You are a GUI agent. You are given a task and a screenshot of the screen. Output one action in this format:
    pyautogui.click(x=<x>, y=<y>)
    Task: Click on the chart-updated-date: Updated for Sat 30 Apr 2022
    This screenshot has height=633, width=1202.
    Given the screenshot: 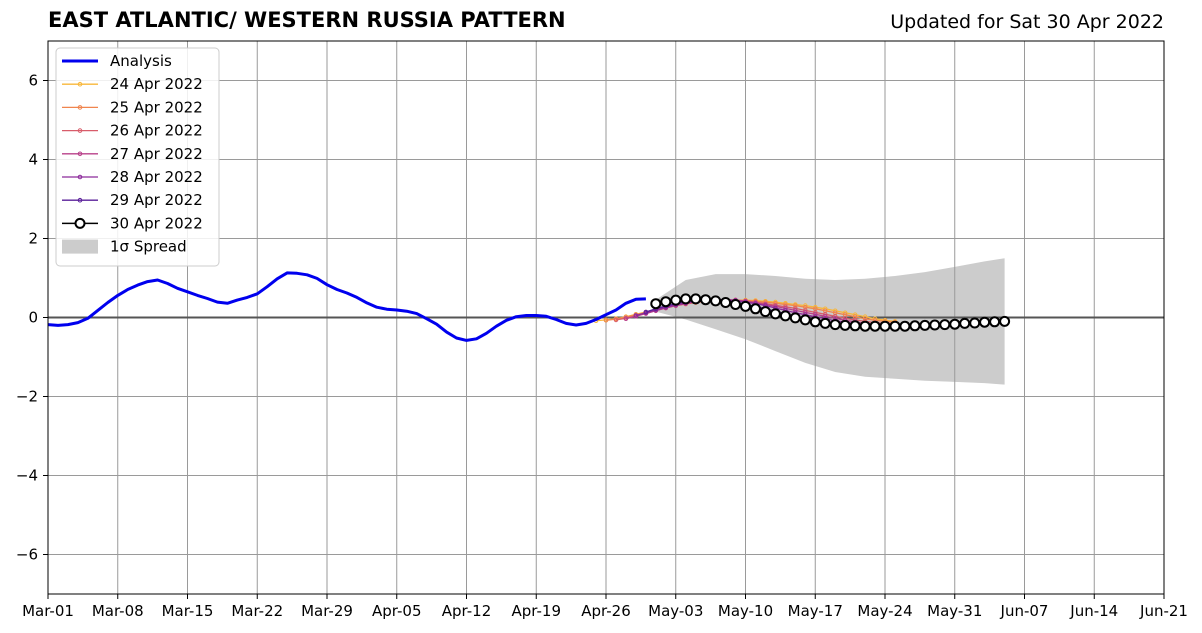 What is the action you would take?
    pyautogui.click(x=1027, y=22)
    